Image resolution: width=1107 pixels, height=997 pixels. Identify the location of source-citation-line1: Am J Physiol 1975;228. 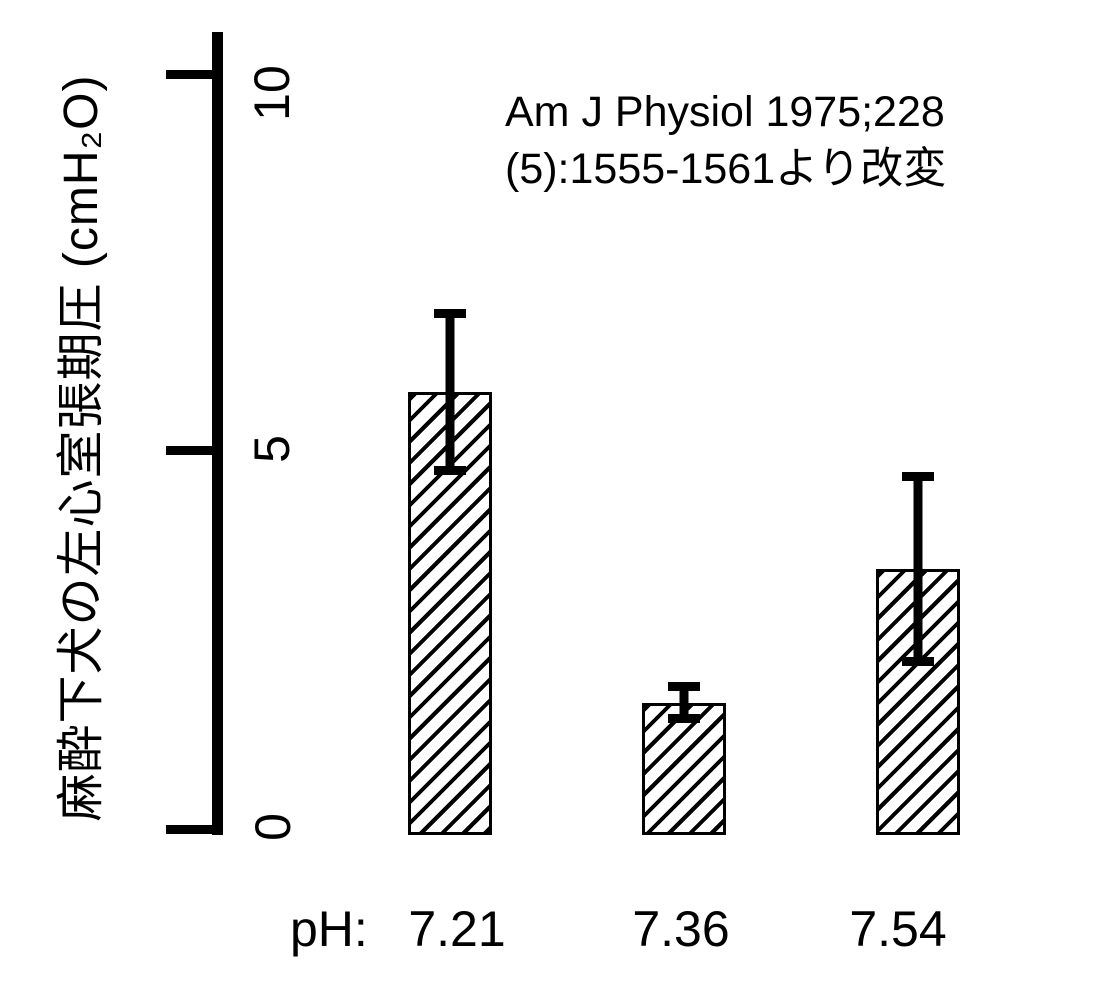
(725, 112).